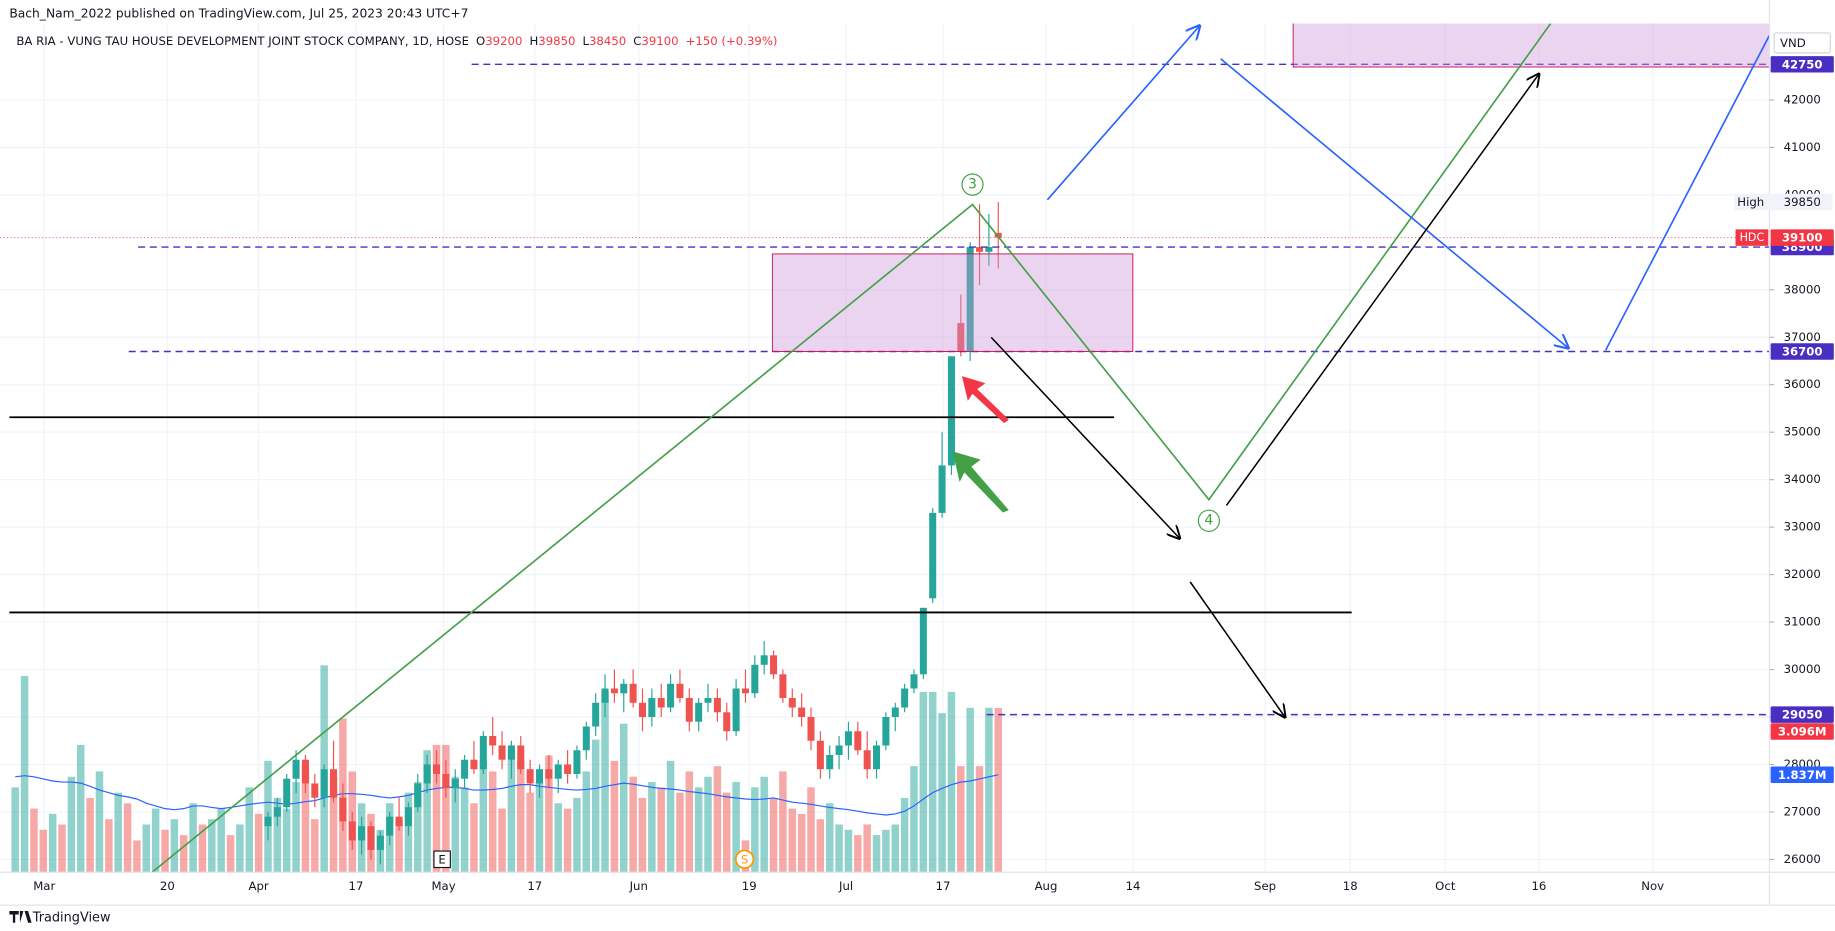 The height and width of the screenshot is (931, 1835). I want to click on price-tag-label: 3.096M, so click(1802, 732).